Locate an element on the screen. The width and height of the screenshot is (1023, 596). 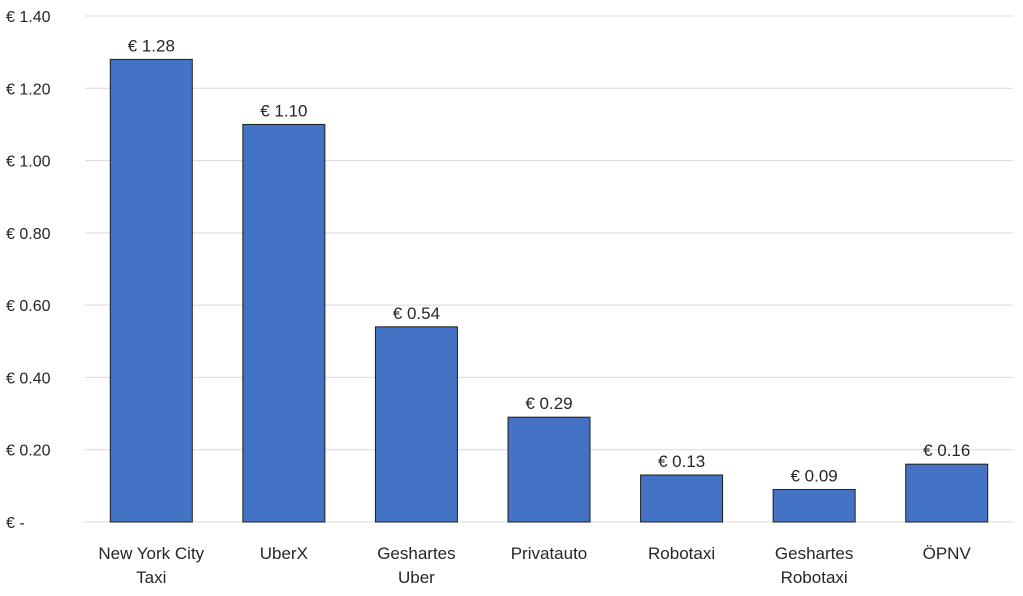
data-label: € 0.13 is located at coordinates (681, 461).